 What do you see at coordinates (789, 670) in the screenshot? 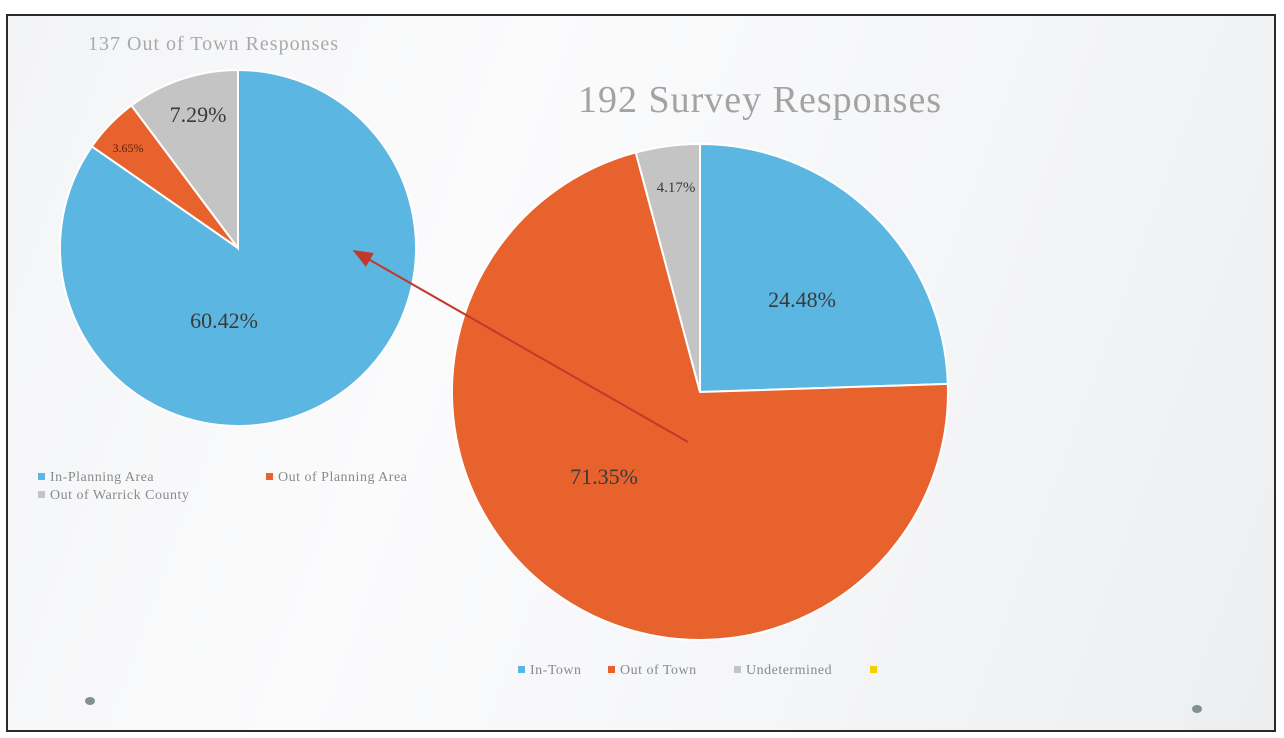
I see `legend-label: Undetermined` at bounding box center [789, 670].